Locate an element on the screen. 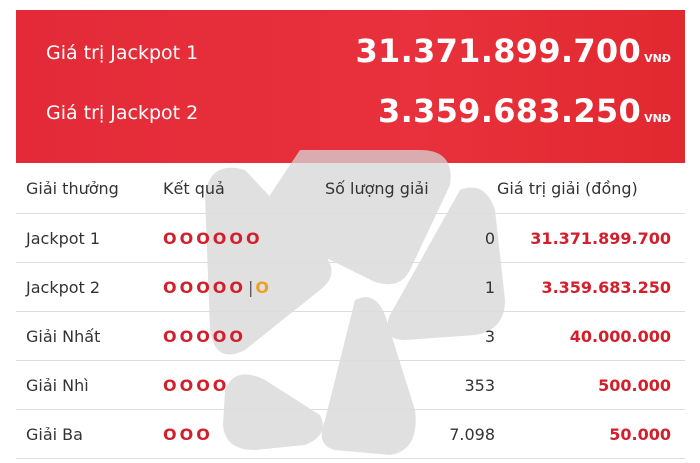  prize-value: 31.371.899.700 is located at coordinates (590, 238).